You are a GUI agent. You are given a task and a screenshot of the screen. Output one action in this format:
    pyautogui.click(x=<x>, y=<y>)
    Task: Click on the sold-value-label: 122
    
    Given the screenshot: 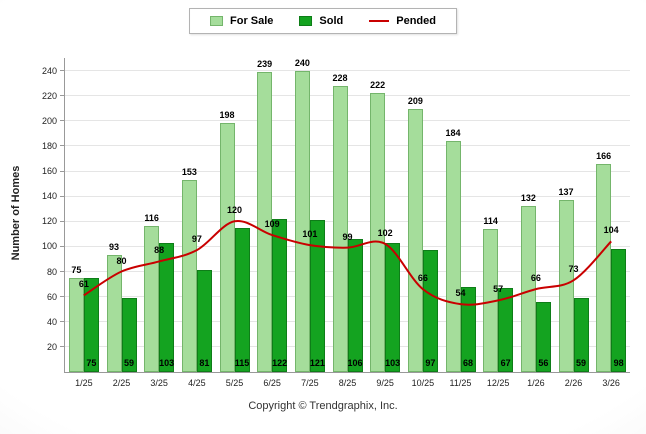 What is the action you would take?
    pyautogui.click(x=280, y=363)
    